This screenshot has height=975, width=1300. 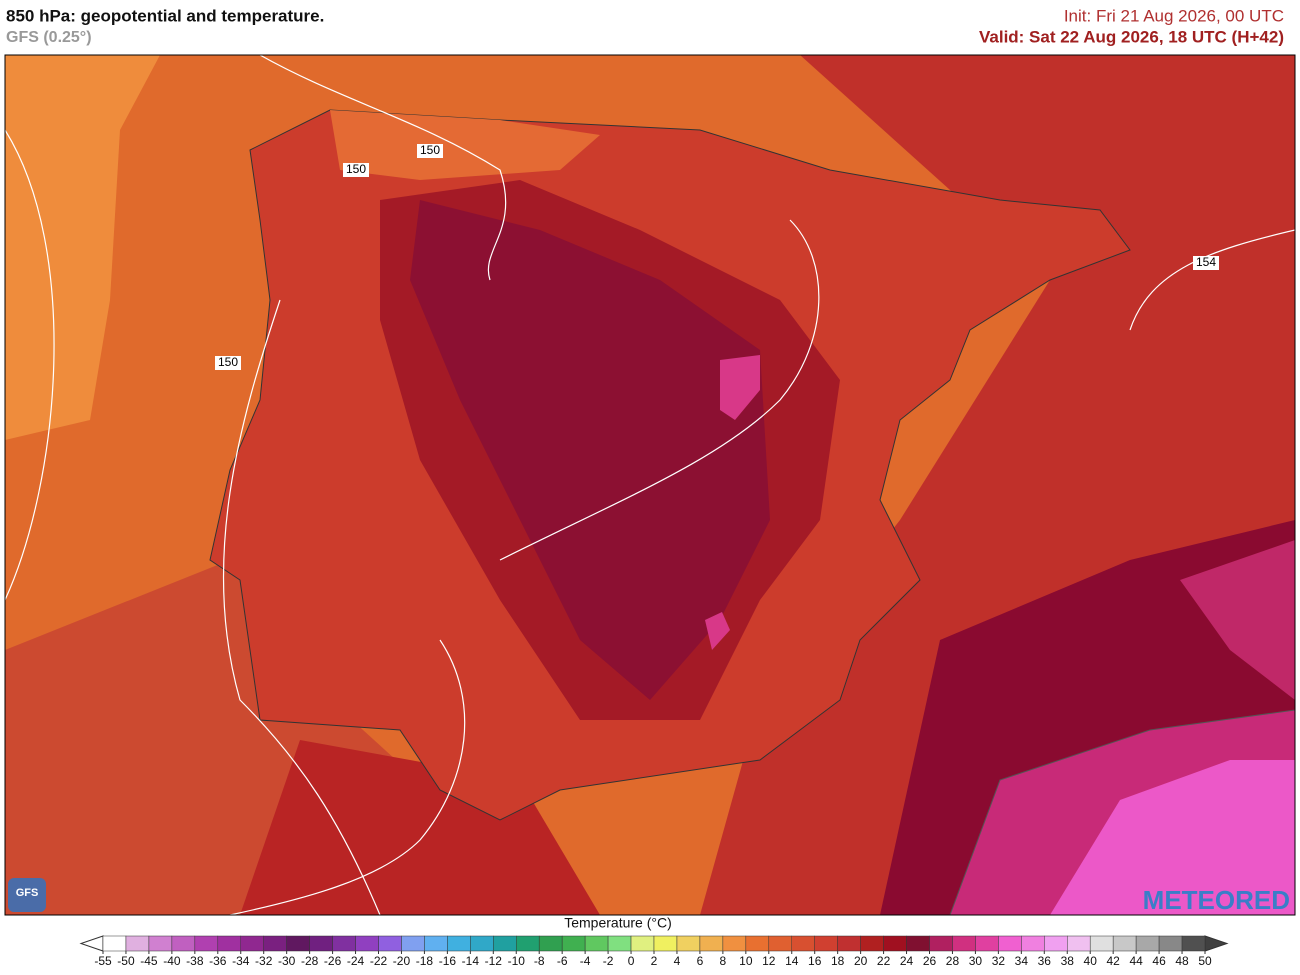 I want to click on contour-label: 150, so click(x=356, y=169).